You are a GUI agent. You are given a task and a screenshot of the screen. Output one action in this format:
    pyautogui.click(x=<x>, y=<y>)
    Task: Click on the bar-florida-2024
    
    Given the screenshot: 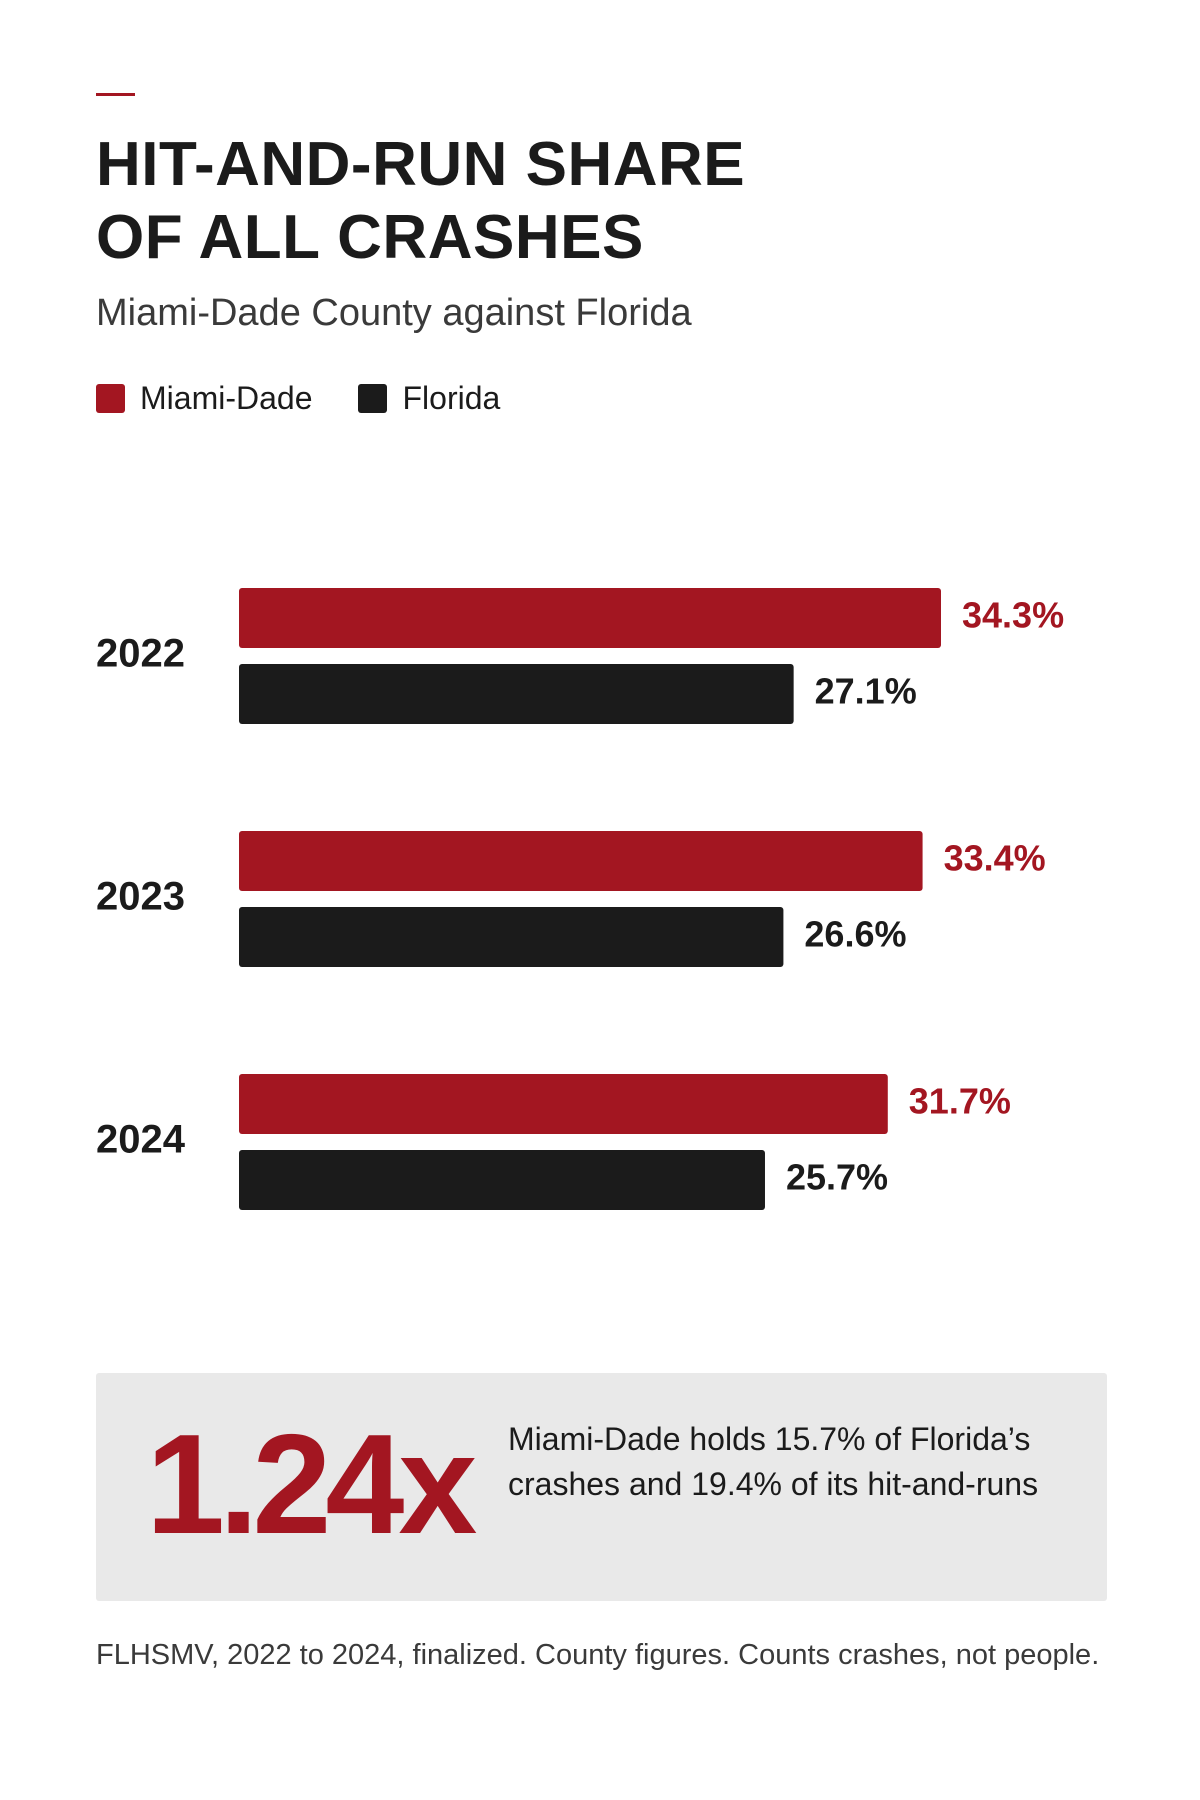 What is the action you would take?
    pyautogui.click(x=502, y=1180)
    